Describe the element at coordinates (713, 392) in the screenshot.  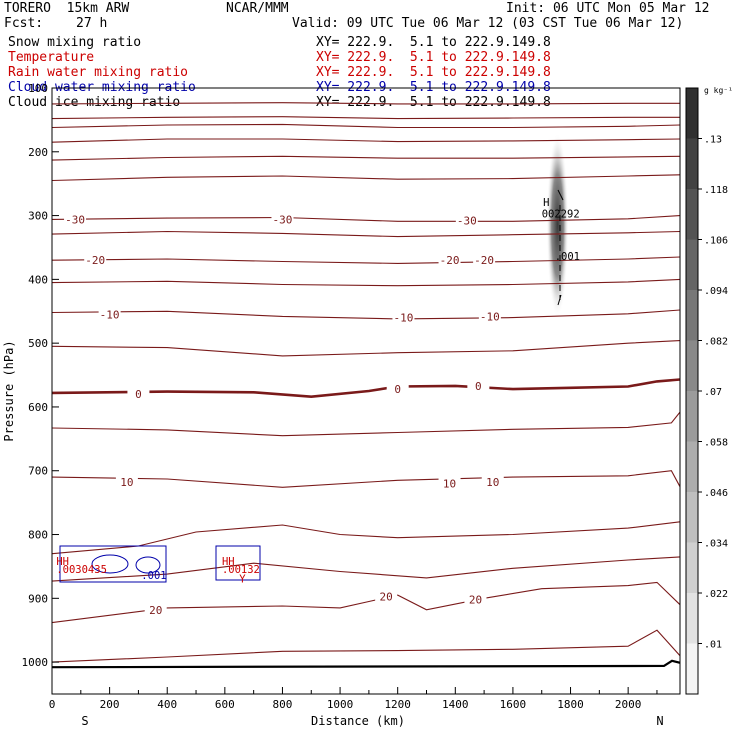
I see `colorbar-tick-label: .07` at that location.